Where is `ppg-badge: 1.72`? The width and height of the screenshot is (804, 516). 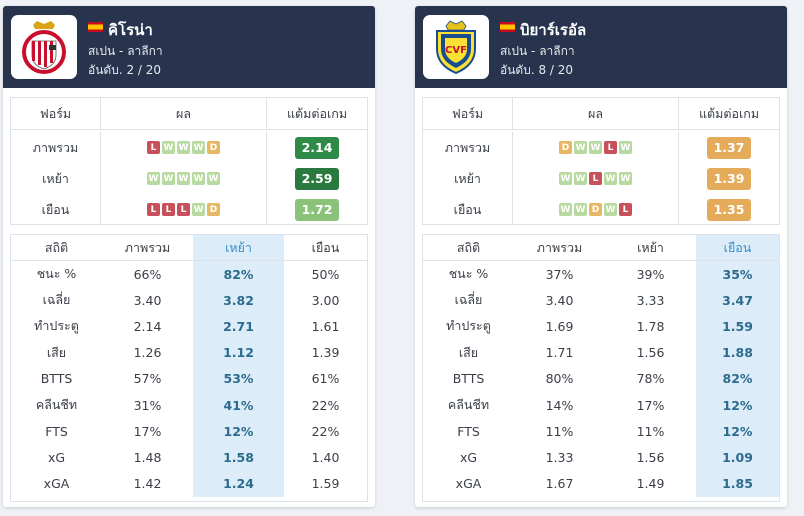
ppg-badge: 1.72 is located at coordinates (317, 209).